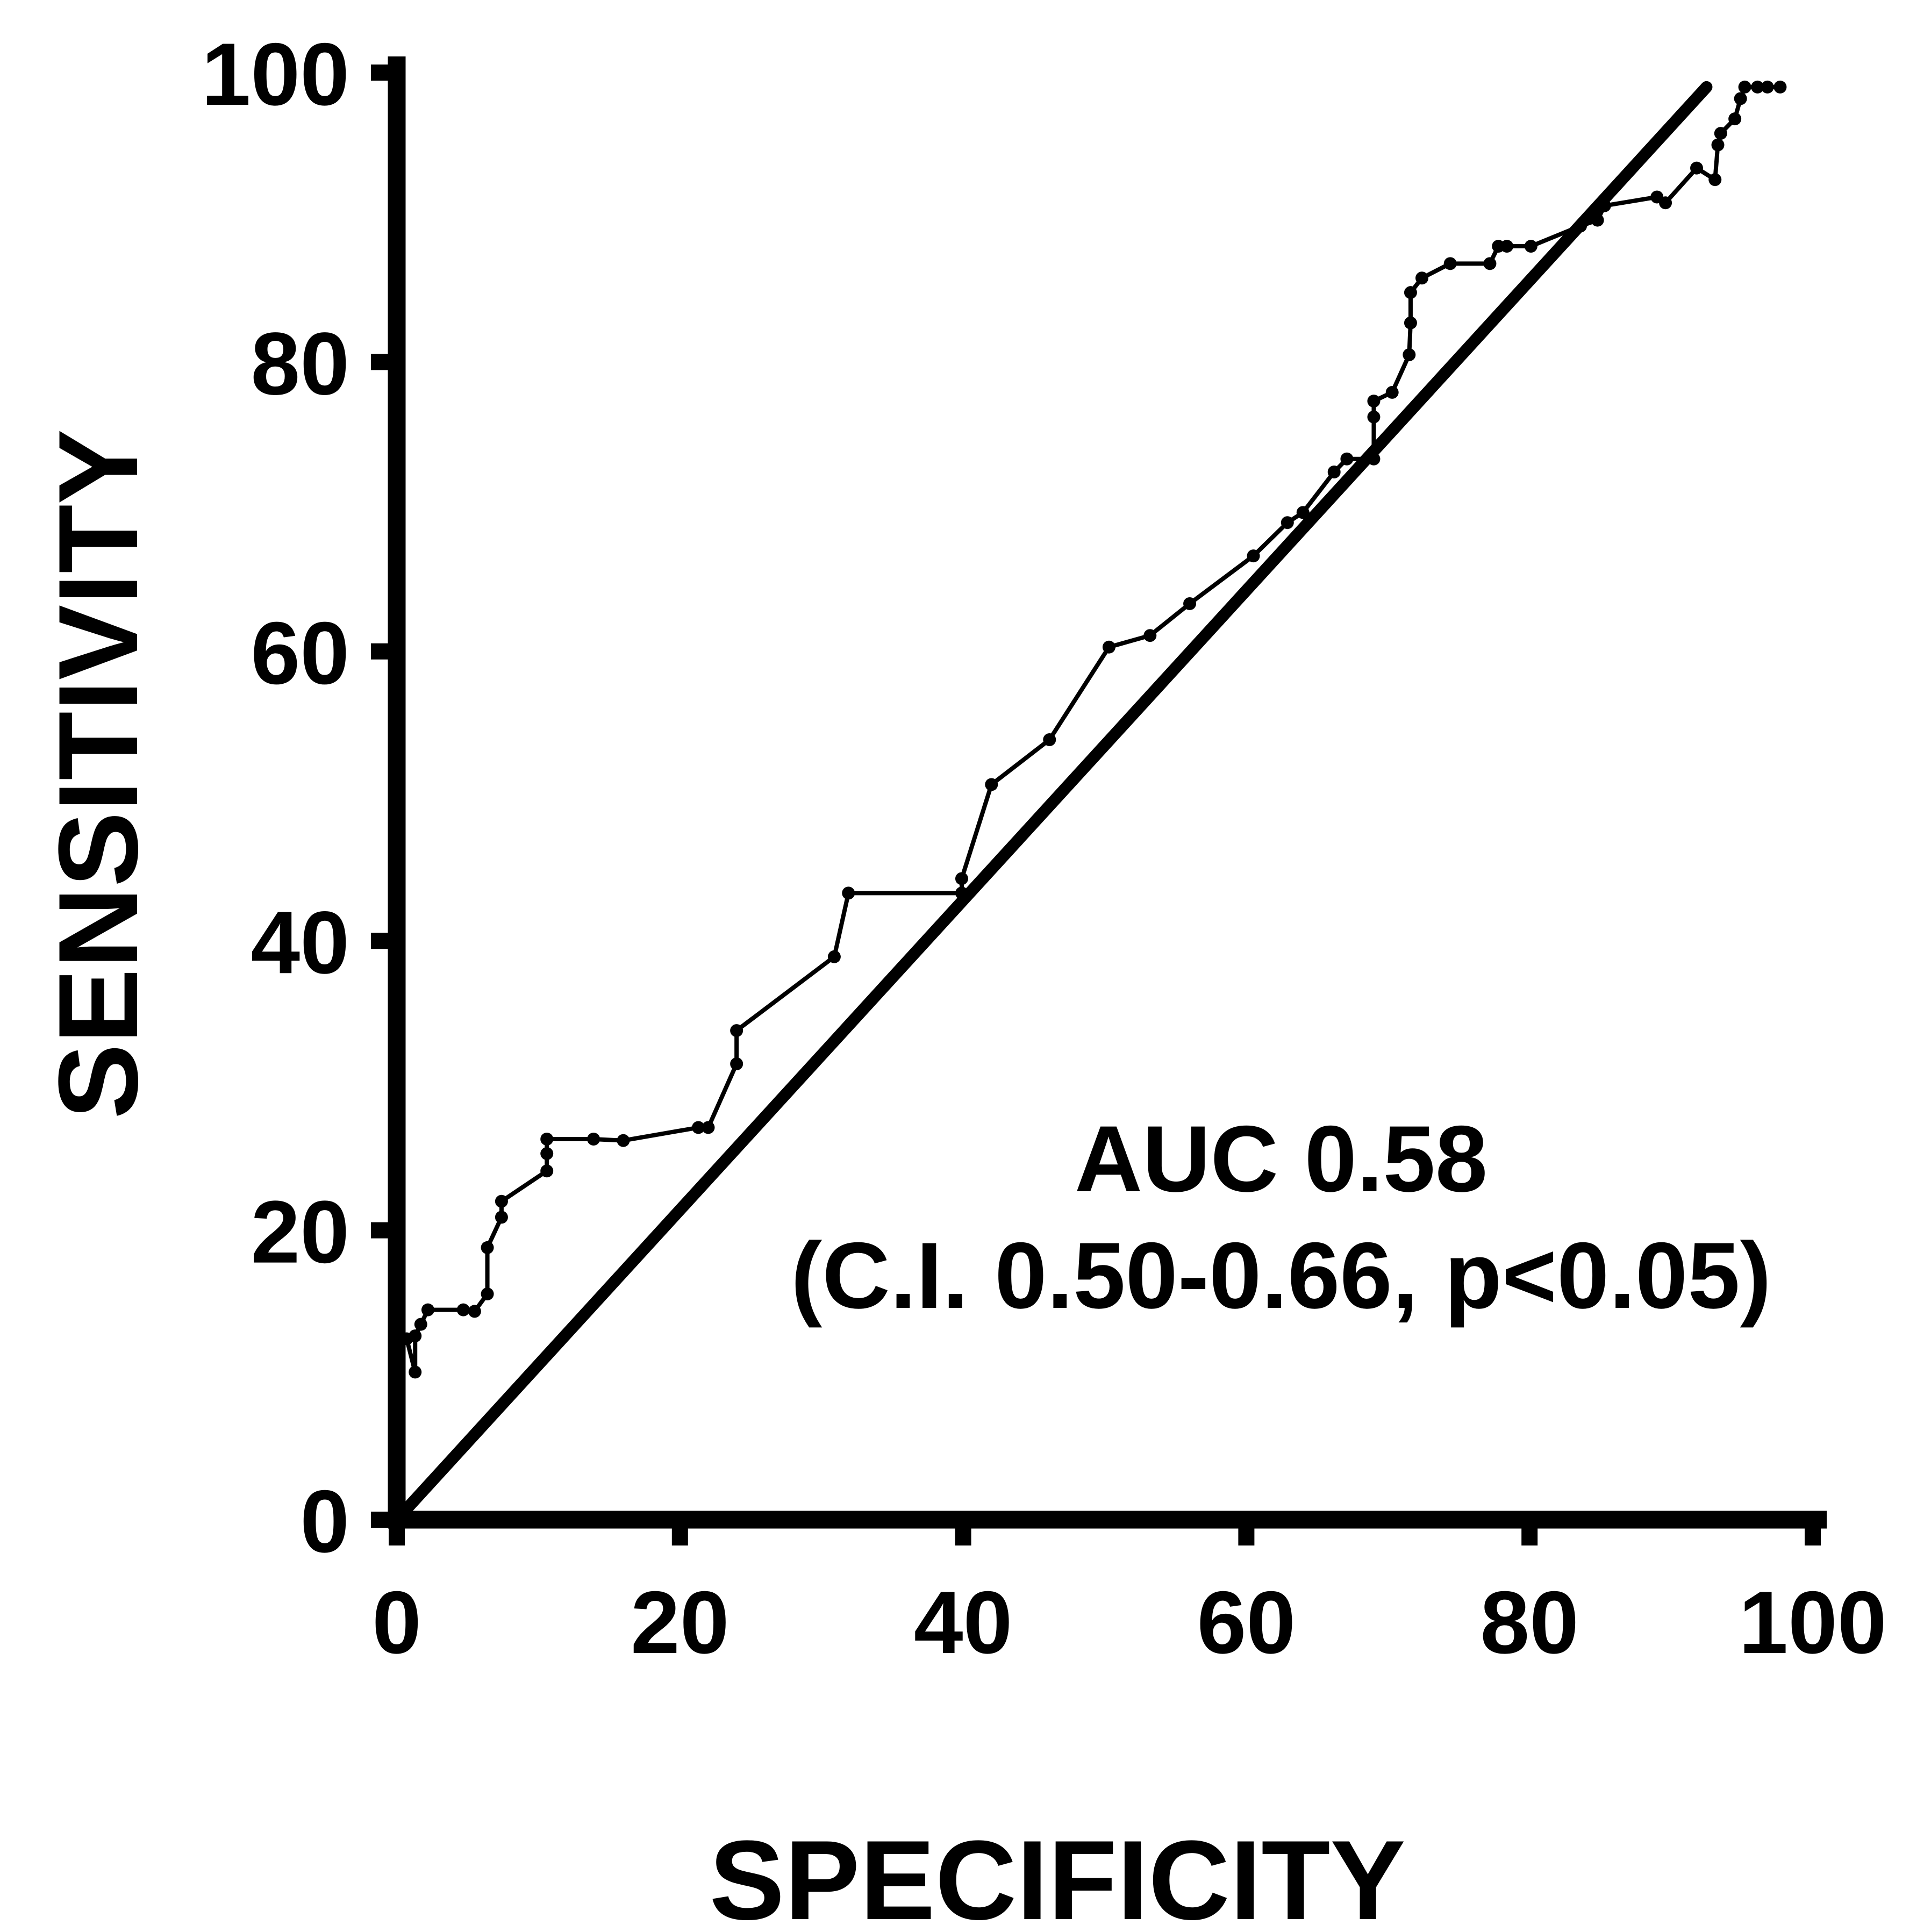 This screenshot has width=1931, height=1932. What do you see at coordinates (98, 774) in the screenshot?
I see `y-axis-title: SENSITIVITY` at bounding box center [98, 774].